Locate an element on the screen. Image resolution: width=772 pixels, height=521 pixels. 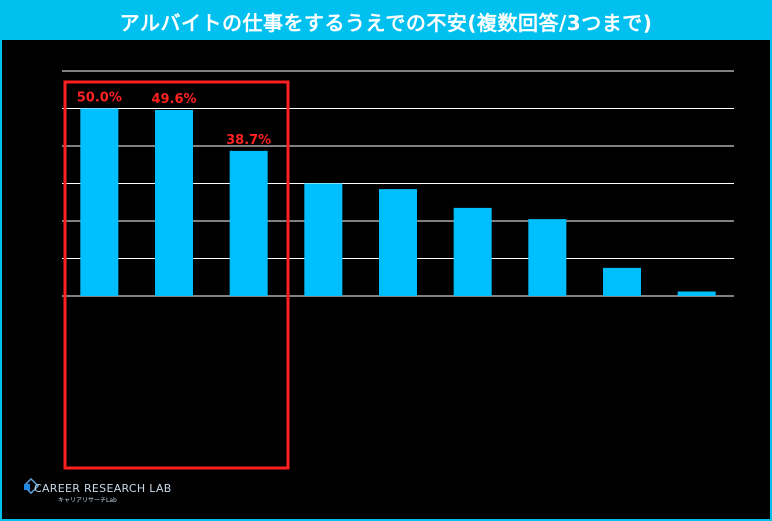
value-label: 49.6% is located at coordinates (173, 99).